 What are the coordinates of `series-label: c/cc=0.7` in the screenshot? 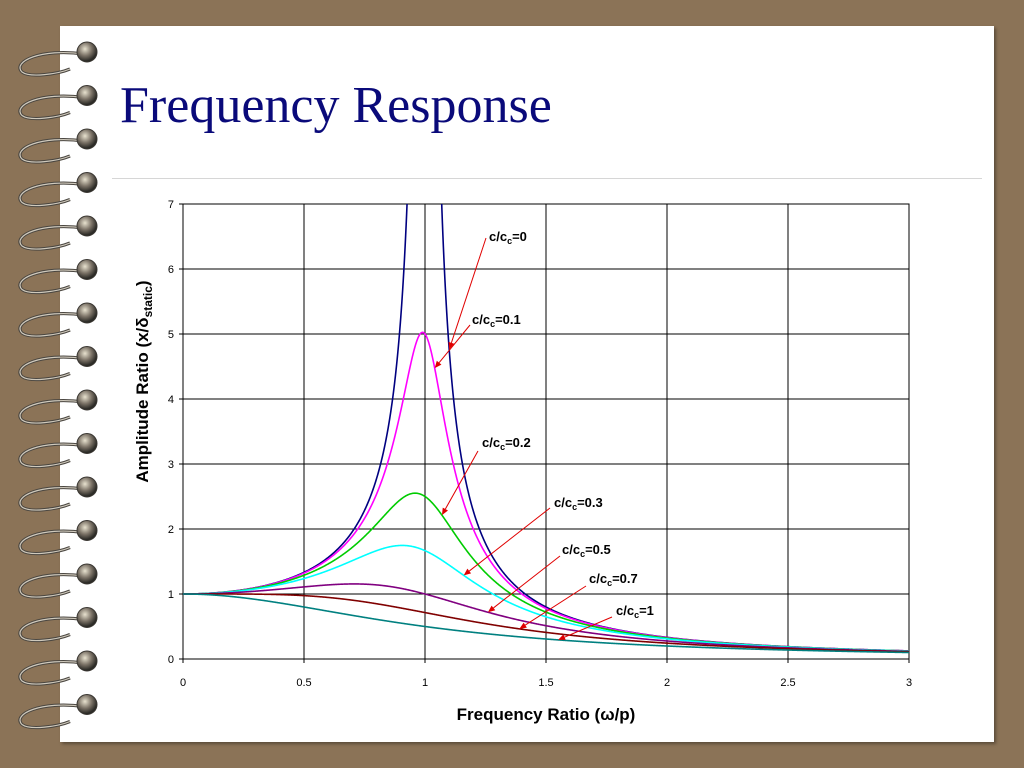 It's located at (613, 579).